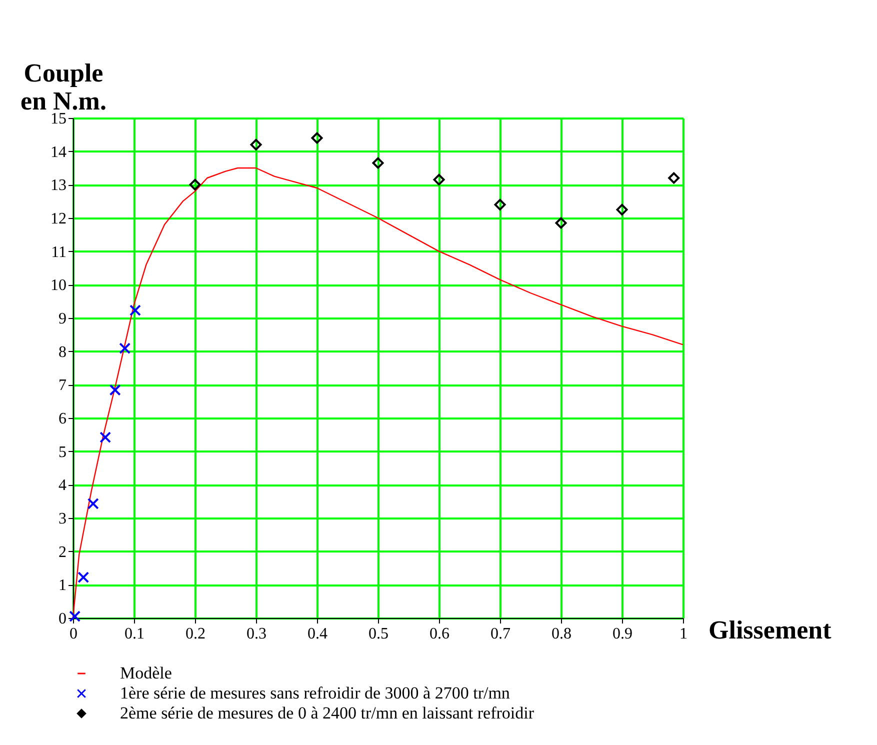 The width and height of the screenshot is (877, 745). Describe the element at coordinates (58, 119) in the screenshot. I see `y-tick-label: 15` at that location.